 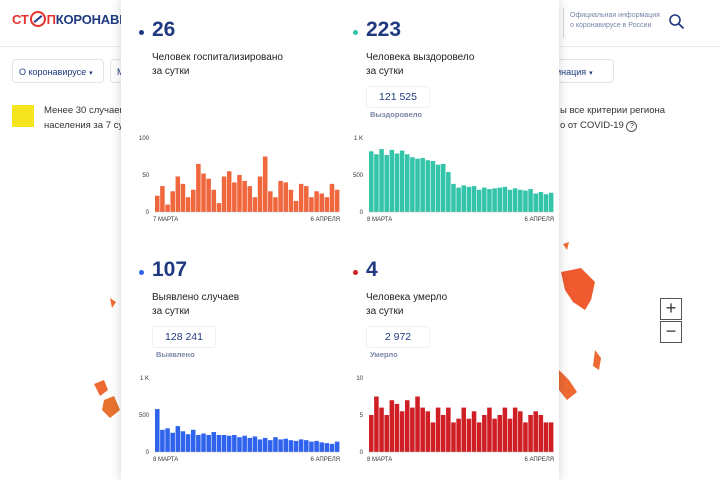 I want to click on legend-right-line-1: ы все критерии региона, so click(x=613, y=110).